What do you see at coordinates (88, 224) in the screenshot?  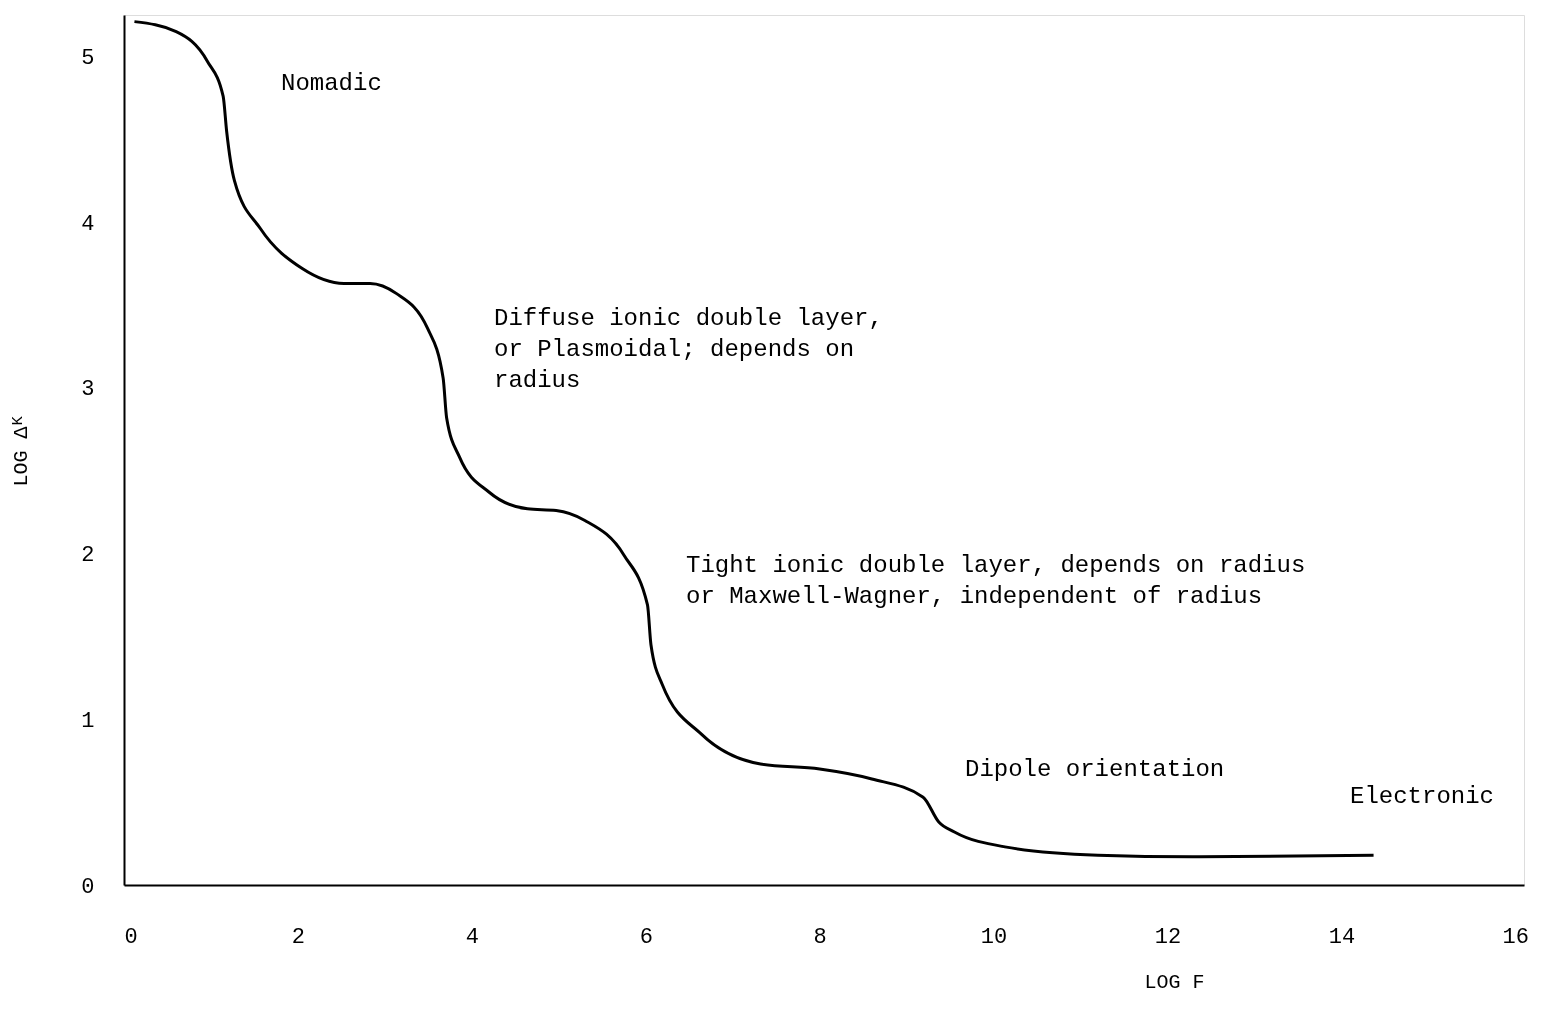 I see `y-tick-label: 4` at bounding box center [88, 224].